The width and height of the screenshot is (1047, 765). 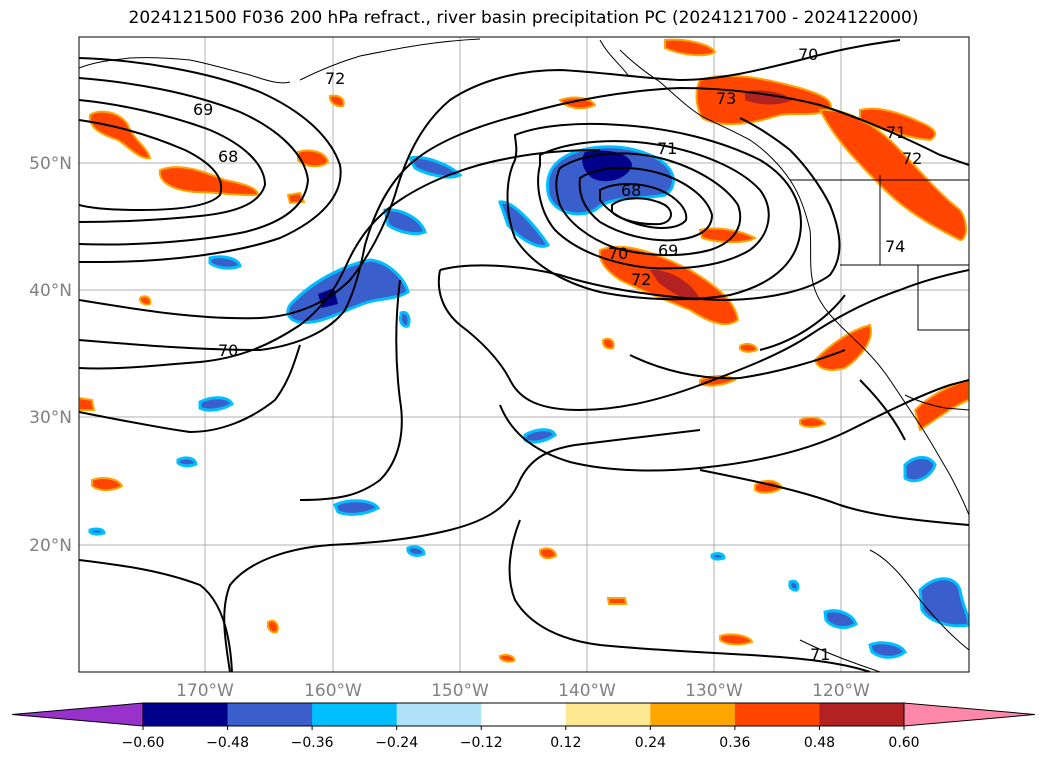 I want to click on colorbar-tick-label: 0.24, so click(x=650, y=743).